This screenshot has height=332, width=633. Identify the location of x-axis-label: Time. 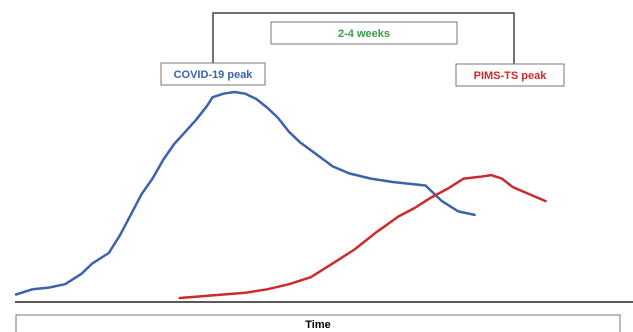
(317, 325).